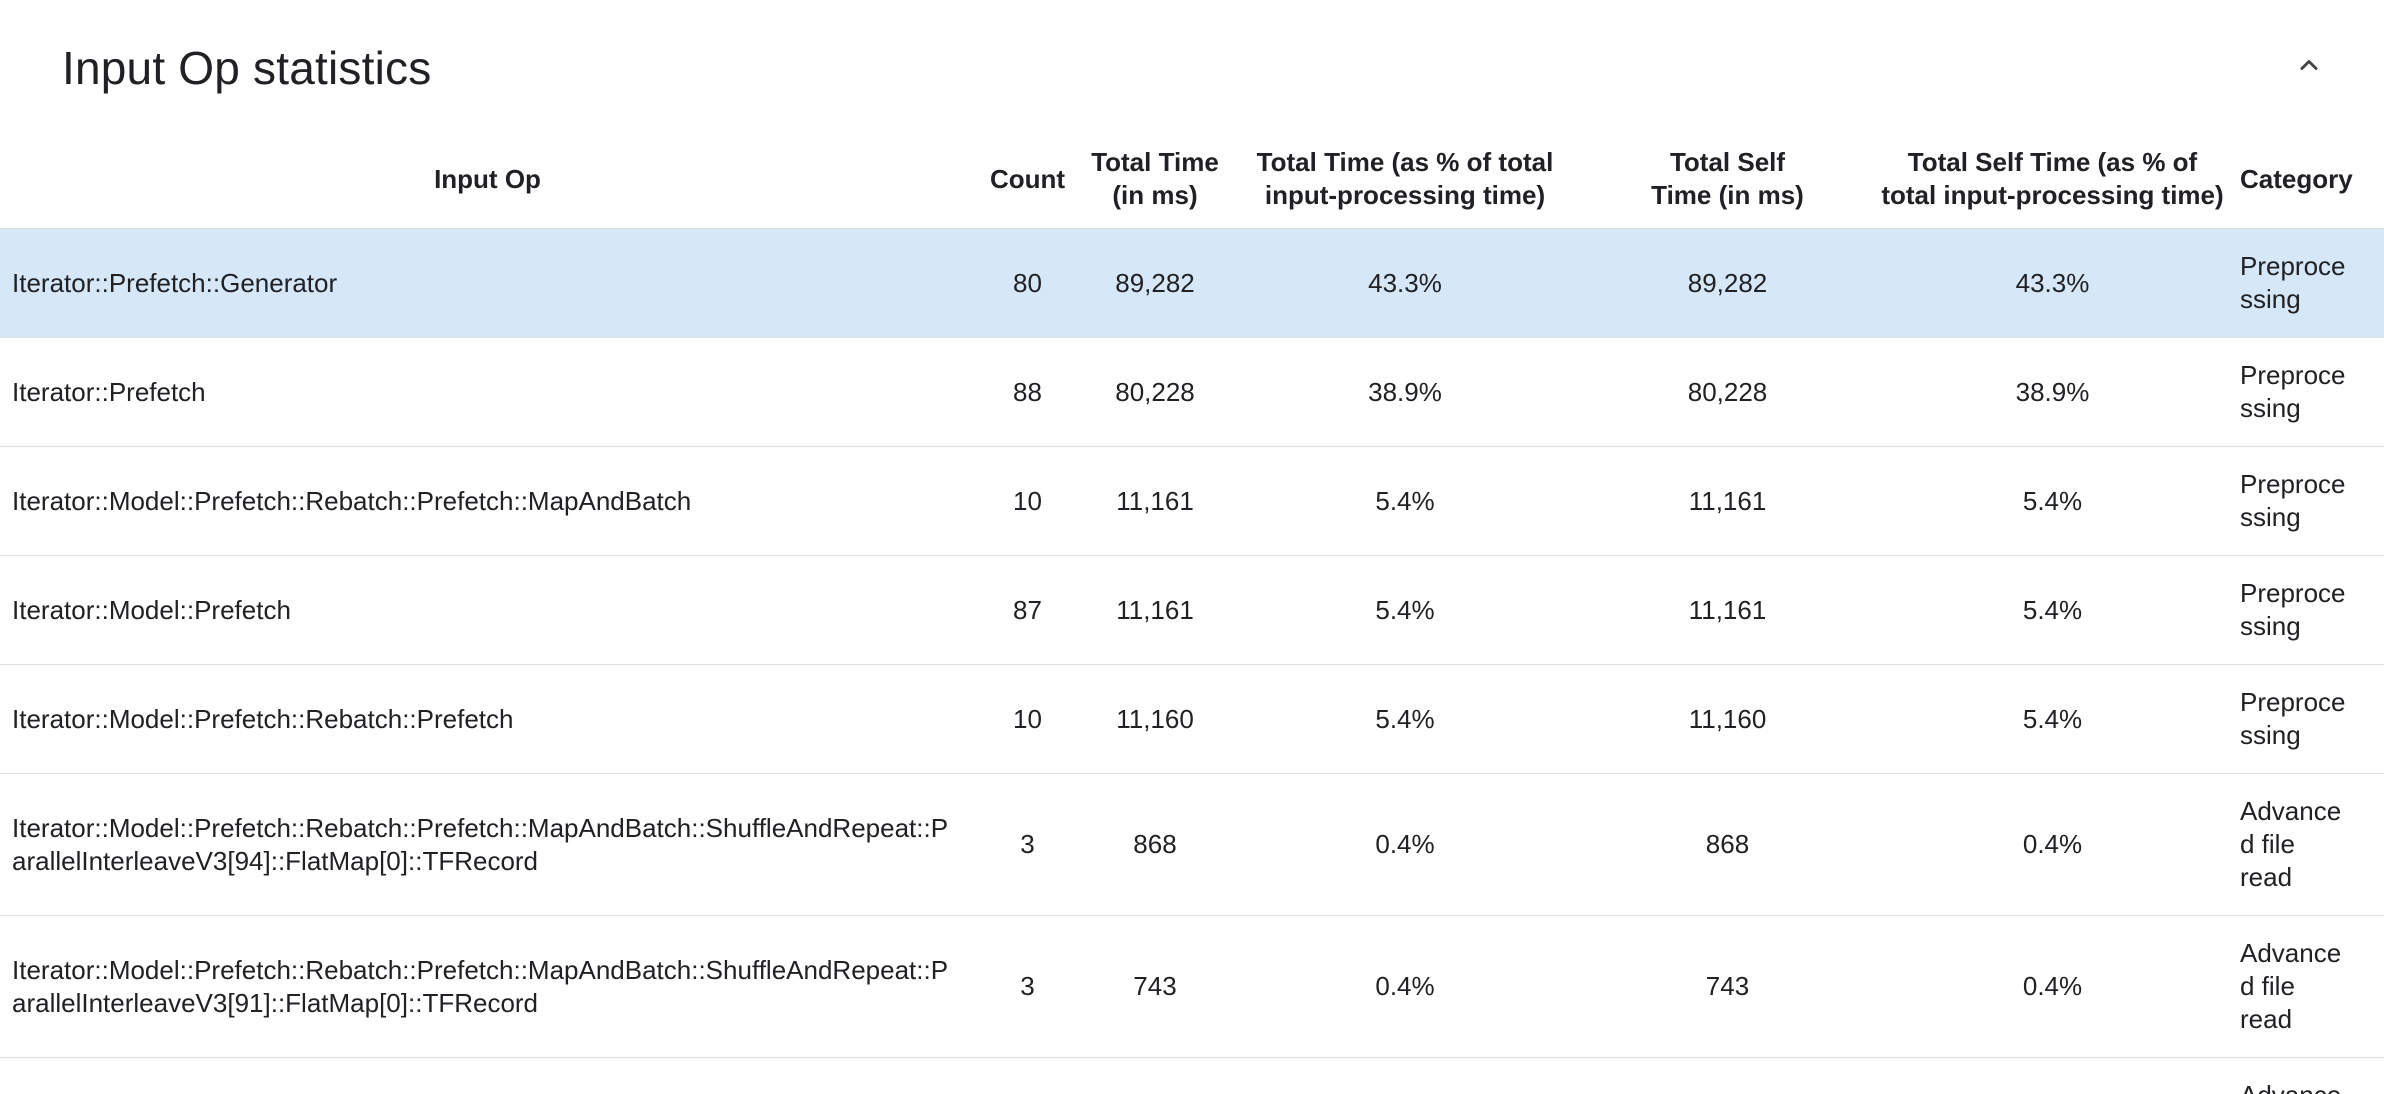 The image size is (2384, 1094). I want to click on cell-total-time-pct: 43.3%, so click(1405, 282).